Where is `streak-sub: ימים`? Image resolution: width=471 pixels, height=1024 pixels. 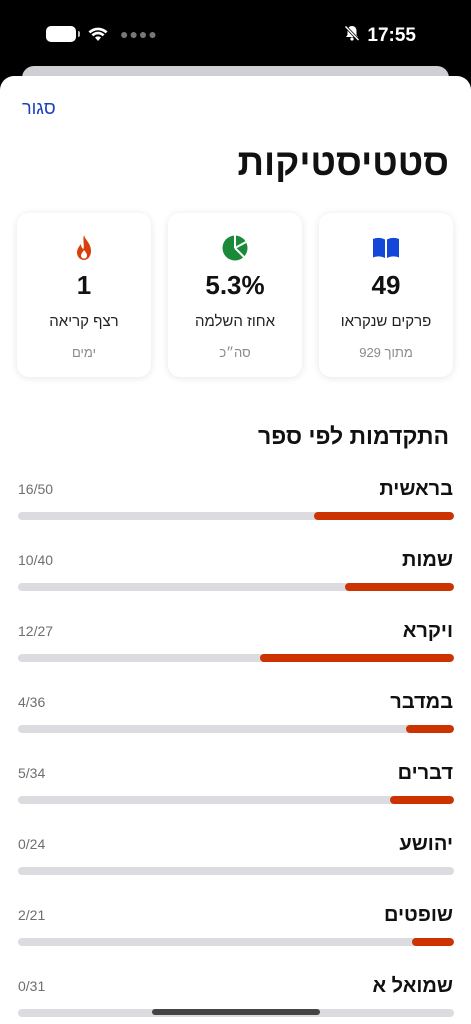
streak-sub: ימים is located at coordinates (84, 352).